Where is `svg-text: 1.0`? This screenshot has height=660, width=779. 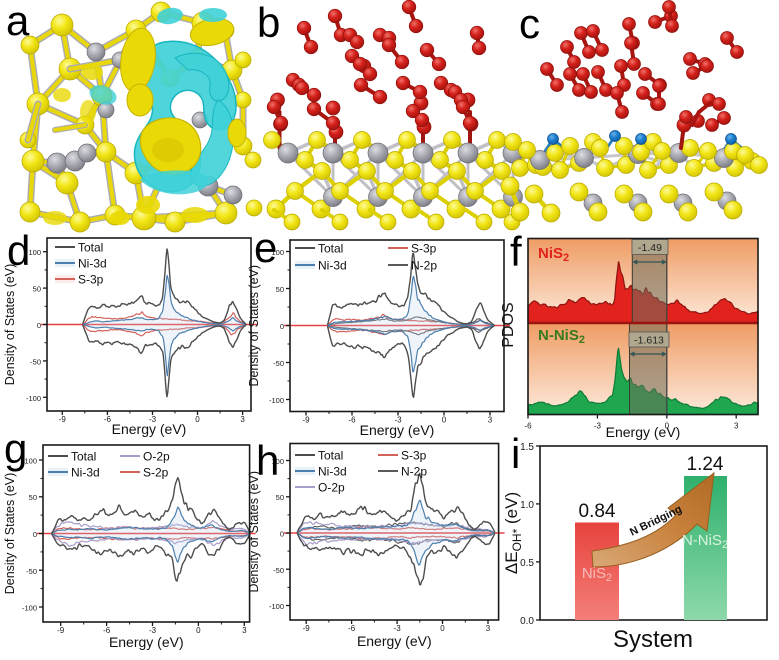
svg-text: 1.0 is located at coordinates (527, 505).